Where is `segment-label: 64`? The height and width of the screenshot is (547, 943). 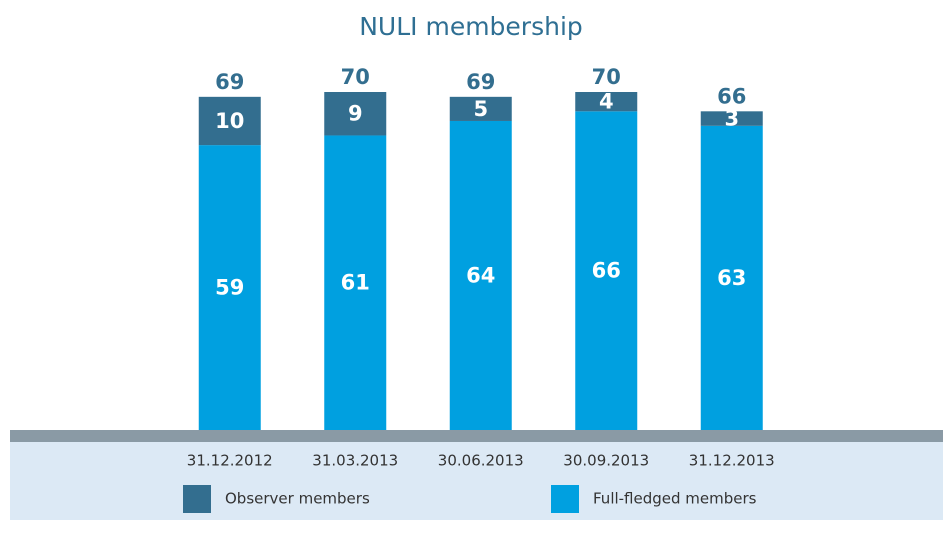 segment-label: 64 is located at coordinates (480, 275).